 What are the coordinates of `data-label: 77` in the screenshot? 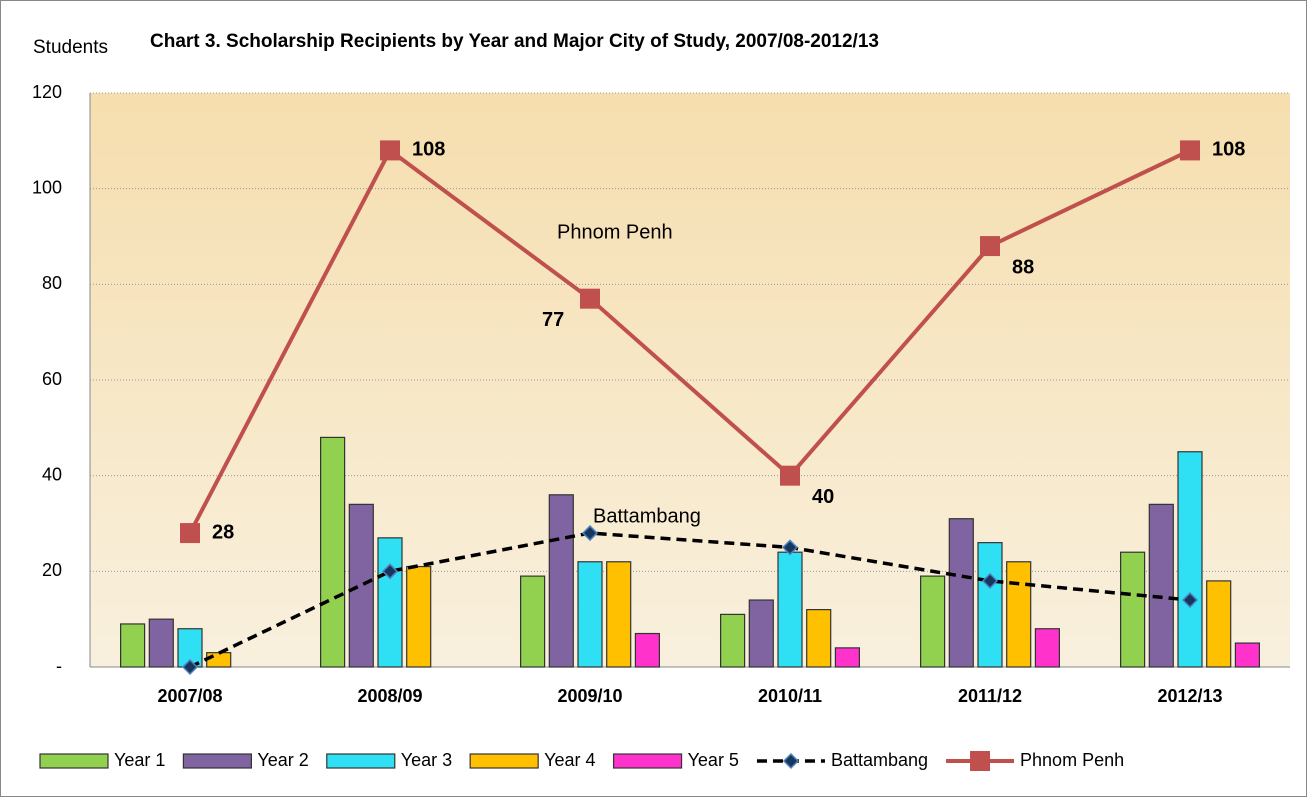 It's located at (553, 320).